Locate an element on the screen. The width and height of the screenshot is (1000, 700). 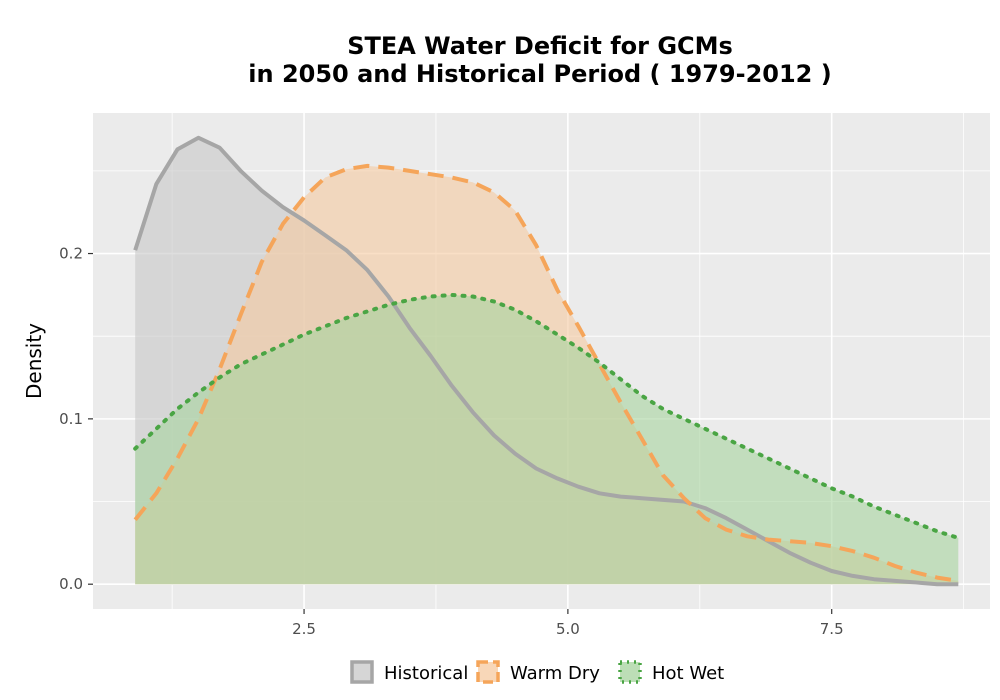
legend-key-hot-wet: Hot Wet is located at coordinates (671, 672).